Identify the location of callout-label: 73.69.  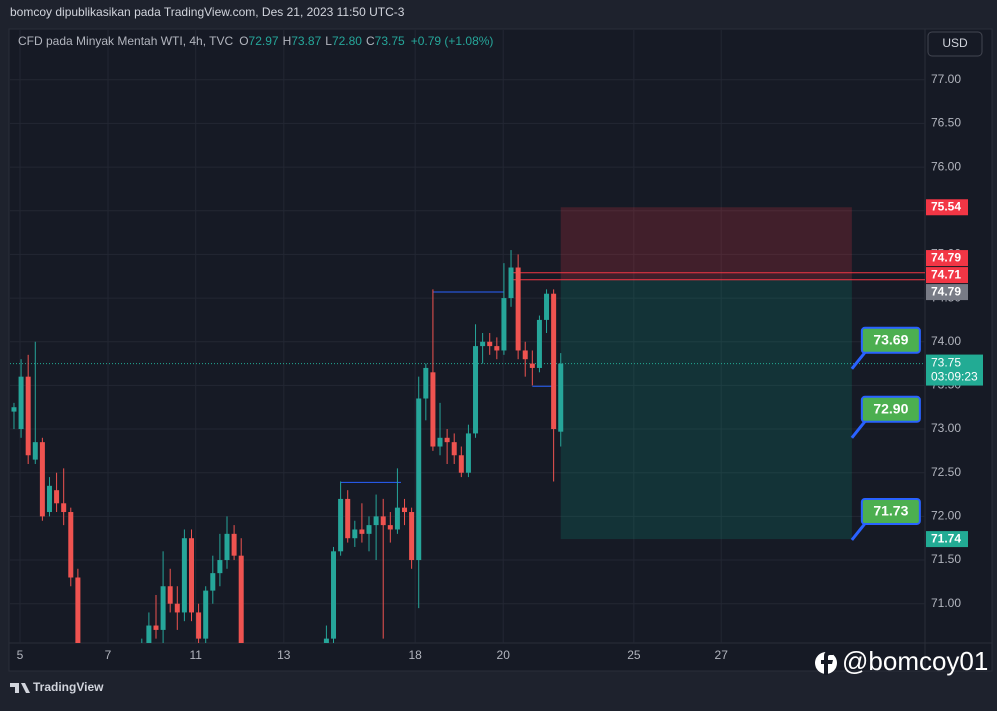
(890, 340).